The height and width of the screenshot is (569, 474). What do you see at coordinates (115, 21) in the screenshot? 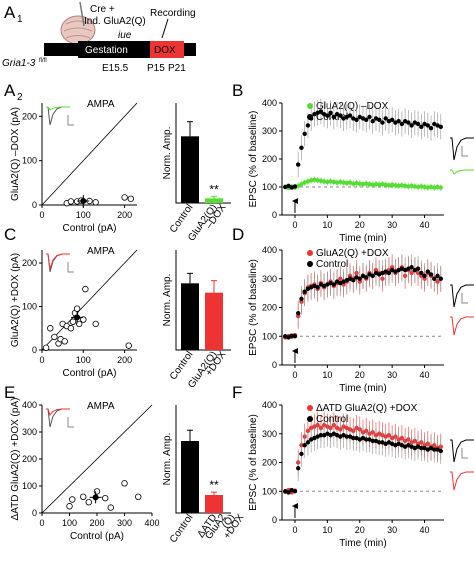
I see `construct-label: Ind. GluA2(Q)` at bounding box center [115, 21].